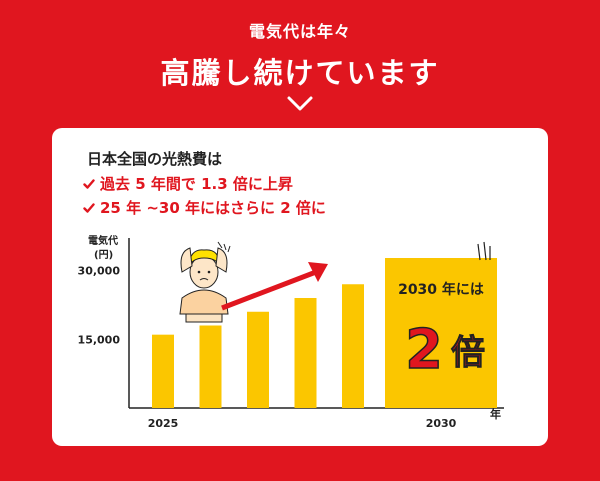 The height and width of the screenshot is (481, 600). I want to click on chevron-down-icon, so click(300, 103).